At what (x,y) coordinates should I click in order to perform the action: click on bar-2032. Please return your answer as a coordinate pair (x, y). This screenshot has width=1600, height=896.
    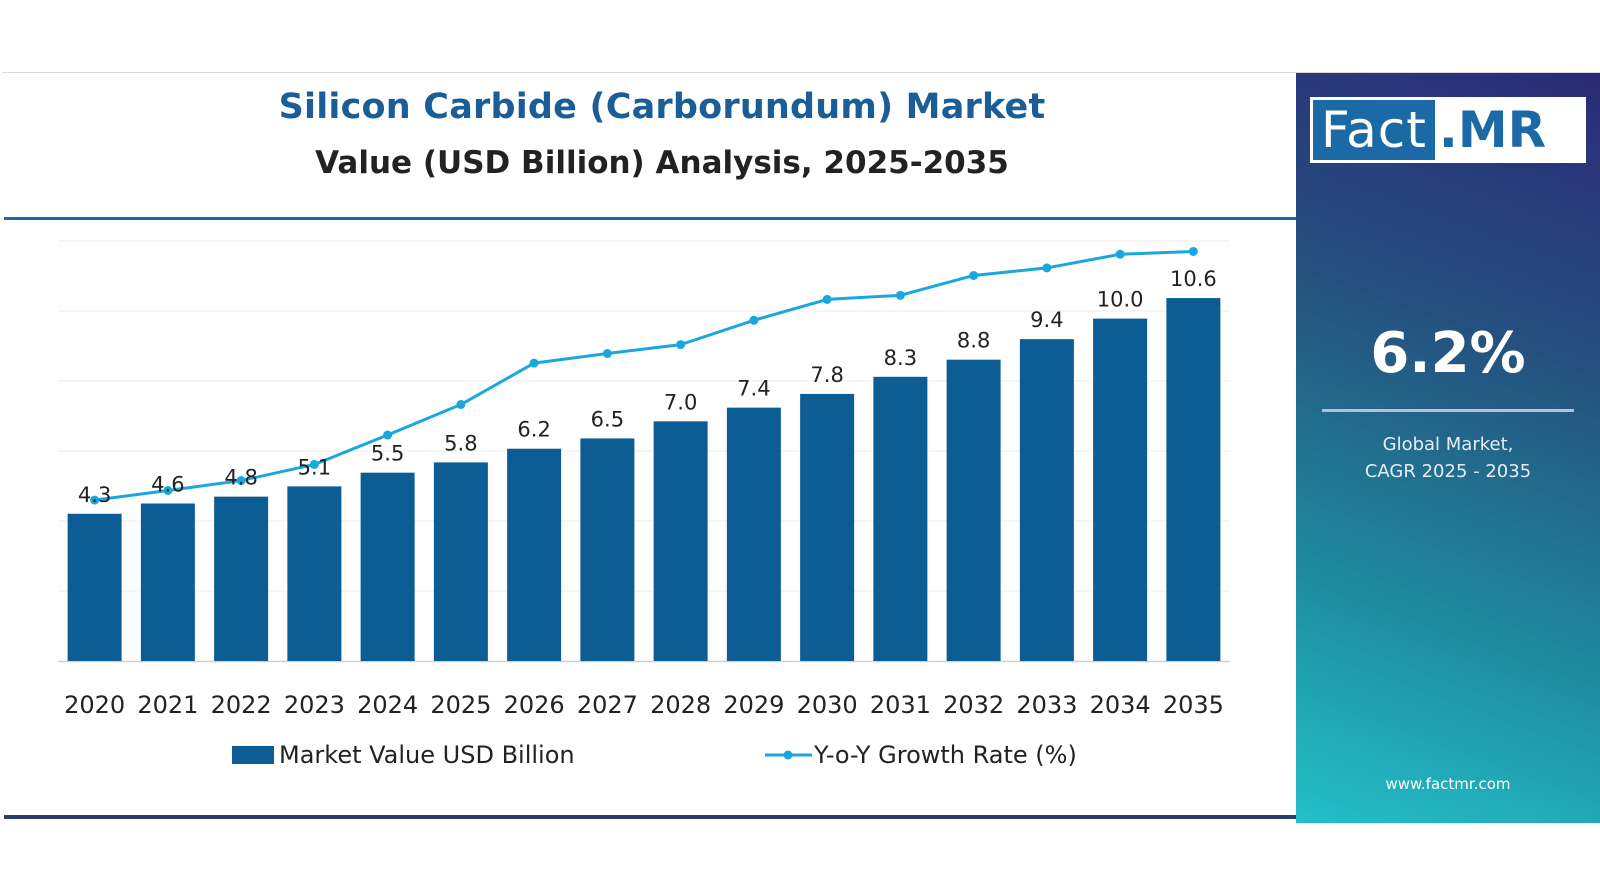
    Looking at the image, I should click on (973, 510).